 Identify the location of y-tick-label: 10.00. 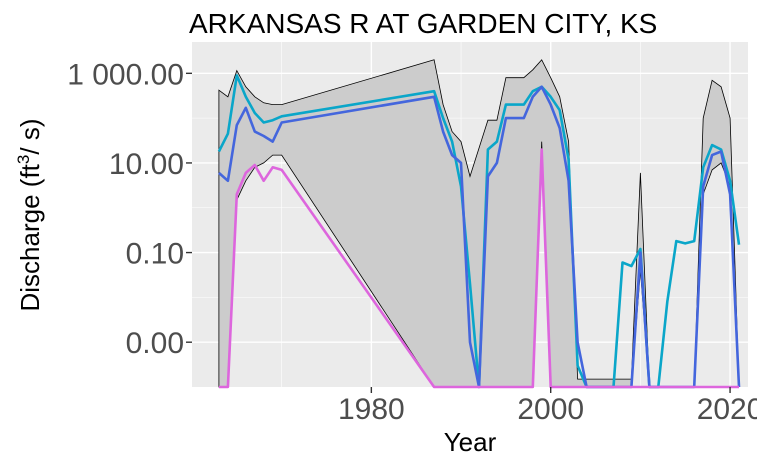
(146, 164).